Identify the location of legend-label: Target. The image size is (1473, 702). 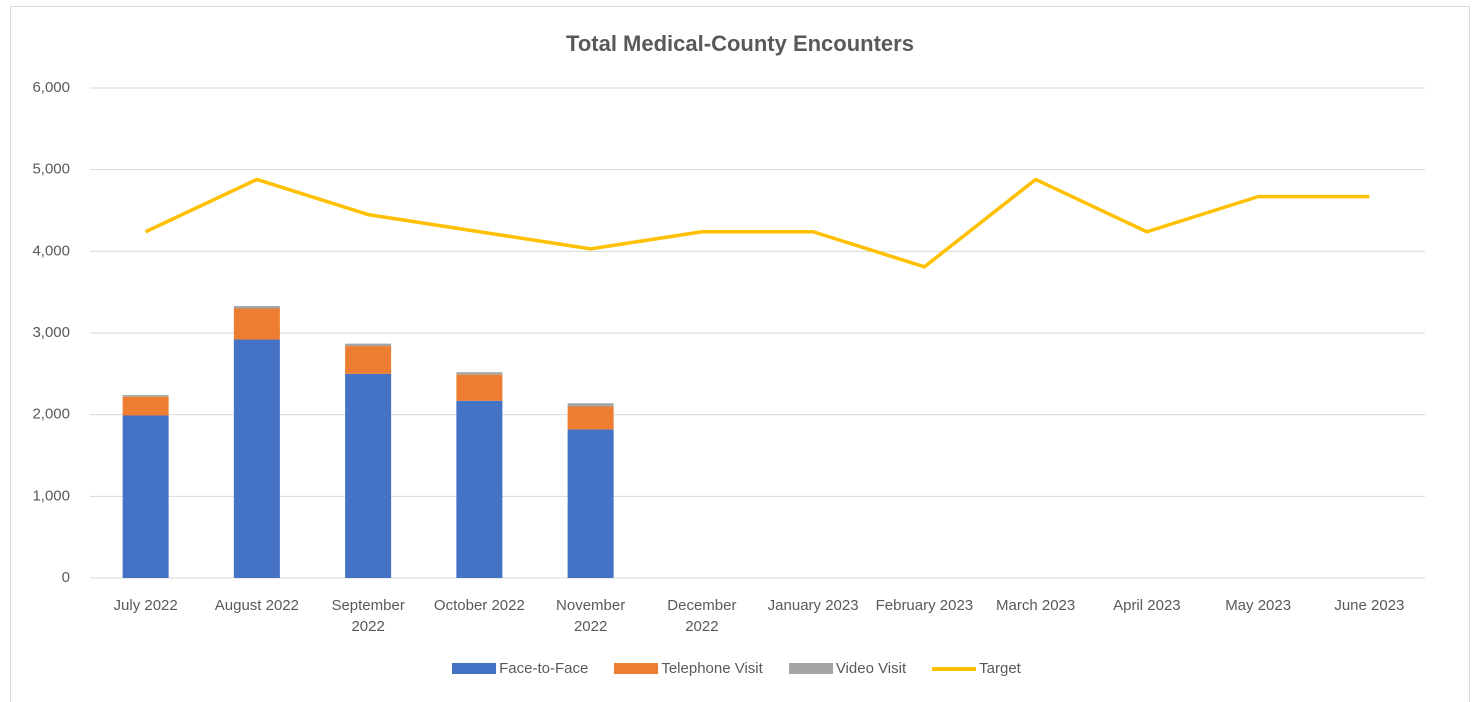
(1000, 668).